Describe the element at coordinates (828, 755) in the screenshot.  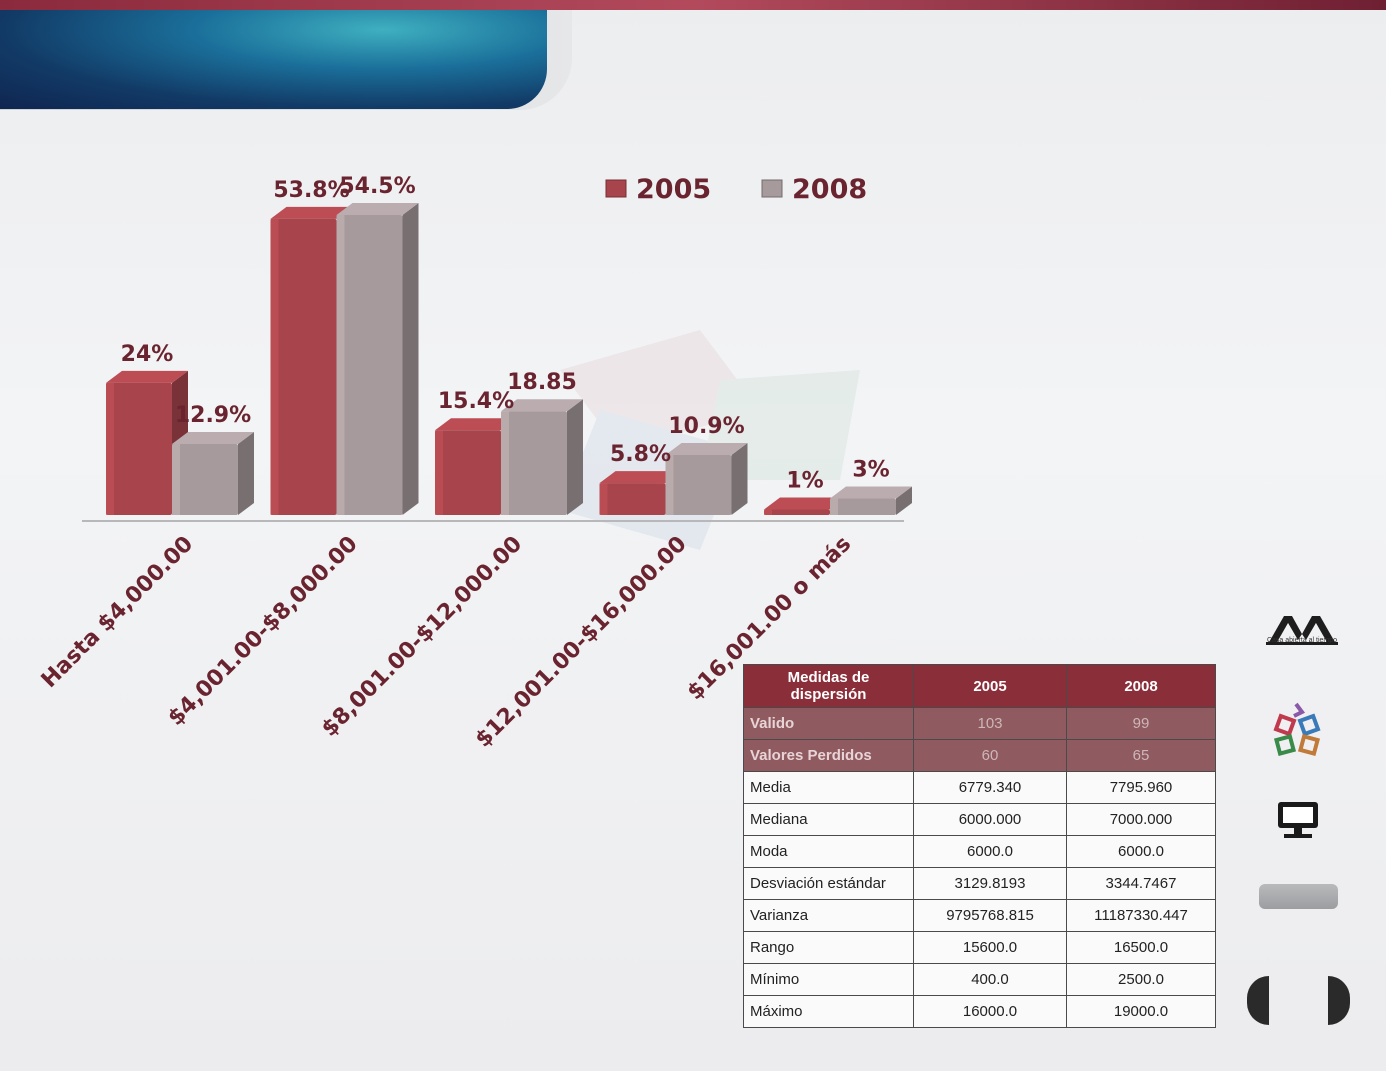
I see `row-label: Valores Perdidos` at that location.